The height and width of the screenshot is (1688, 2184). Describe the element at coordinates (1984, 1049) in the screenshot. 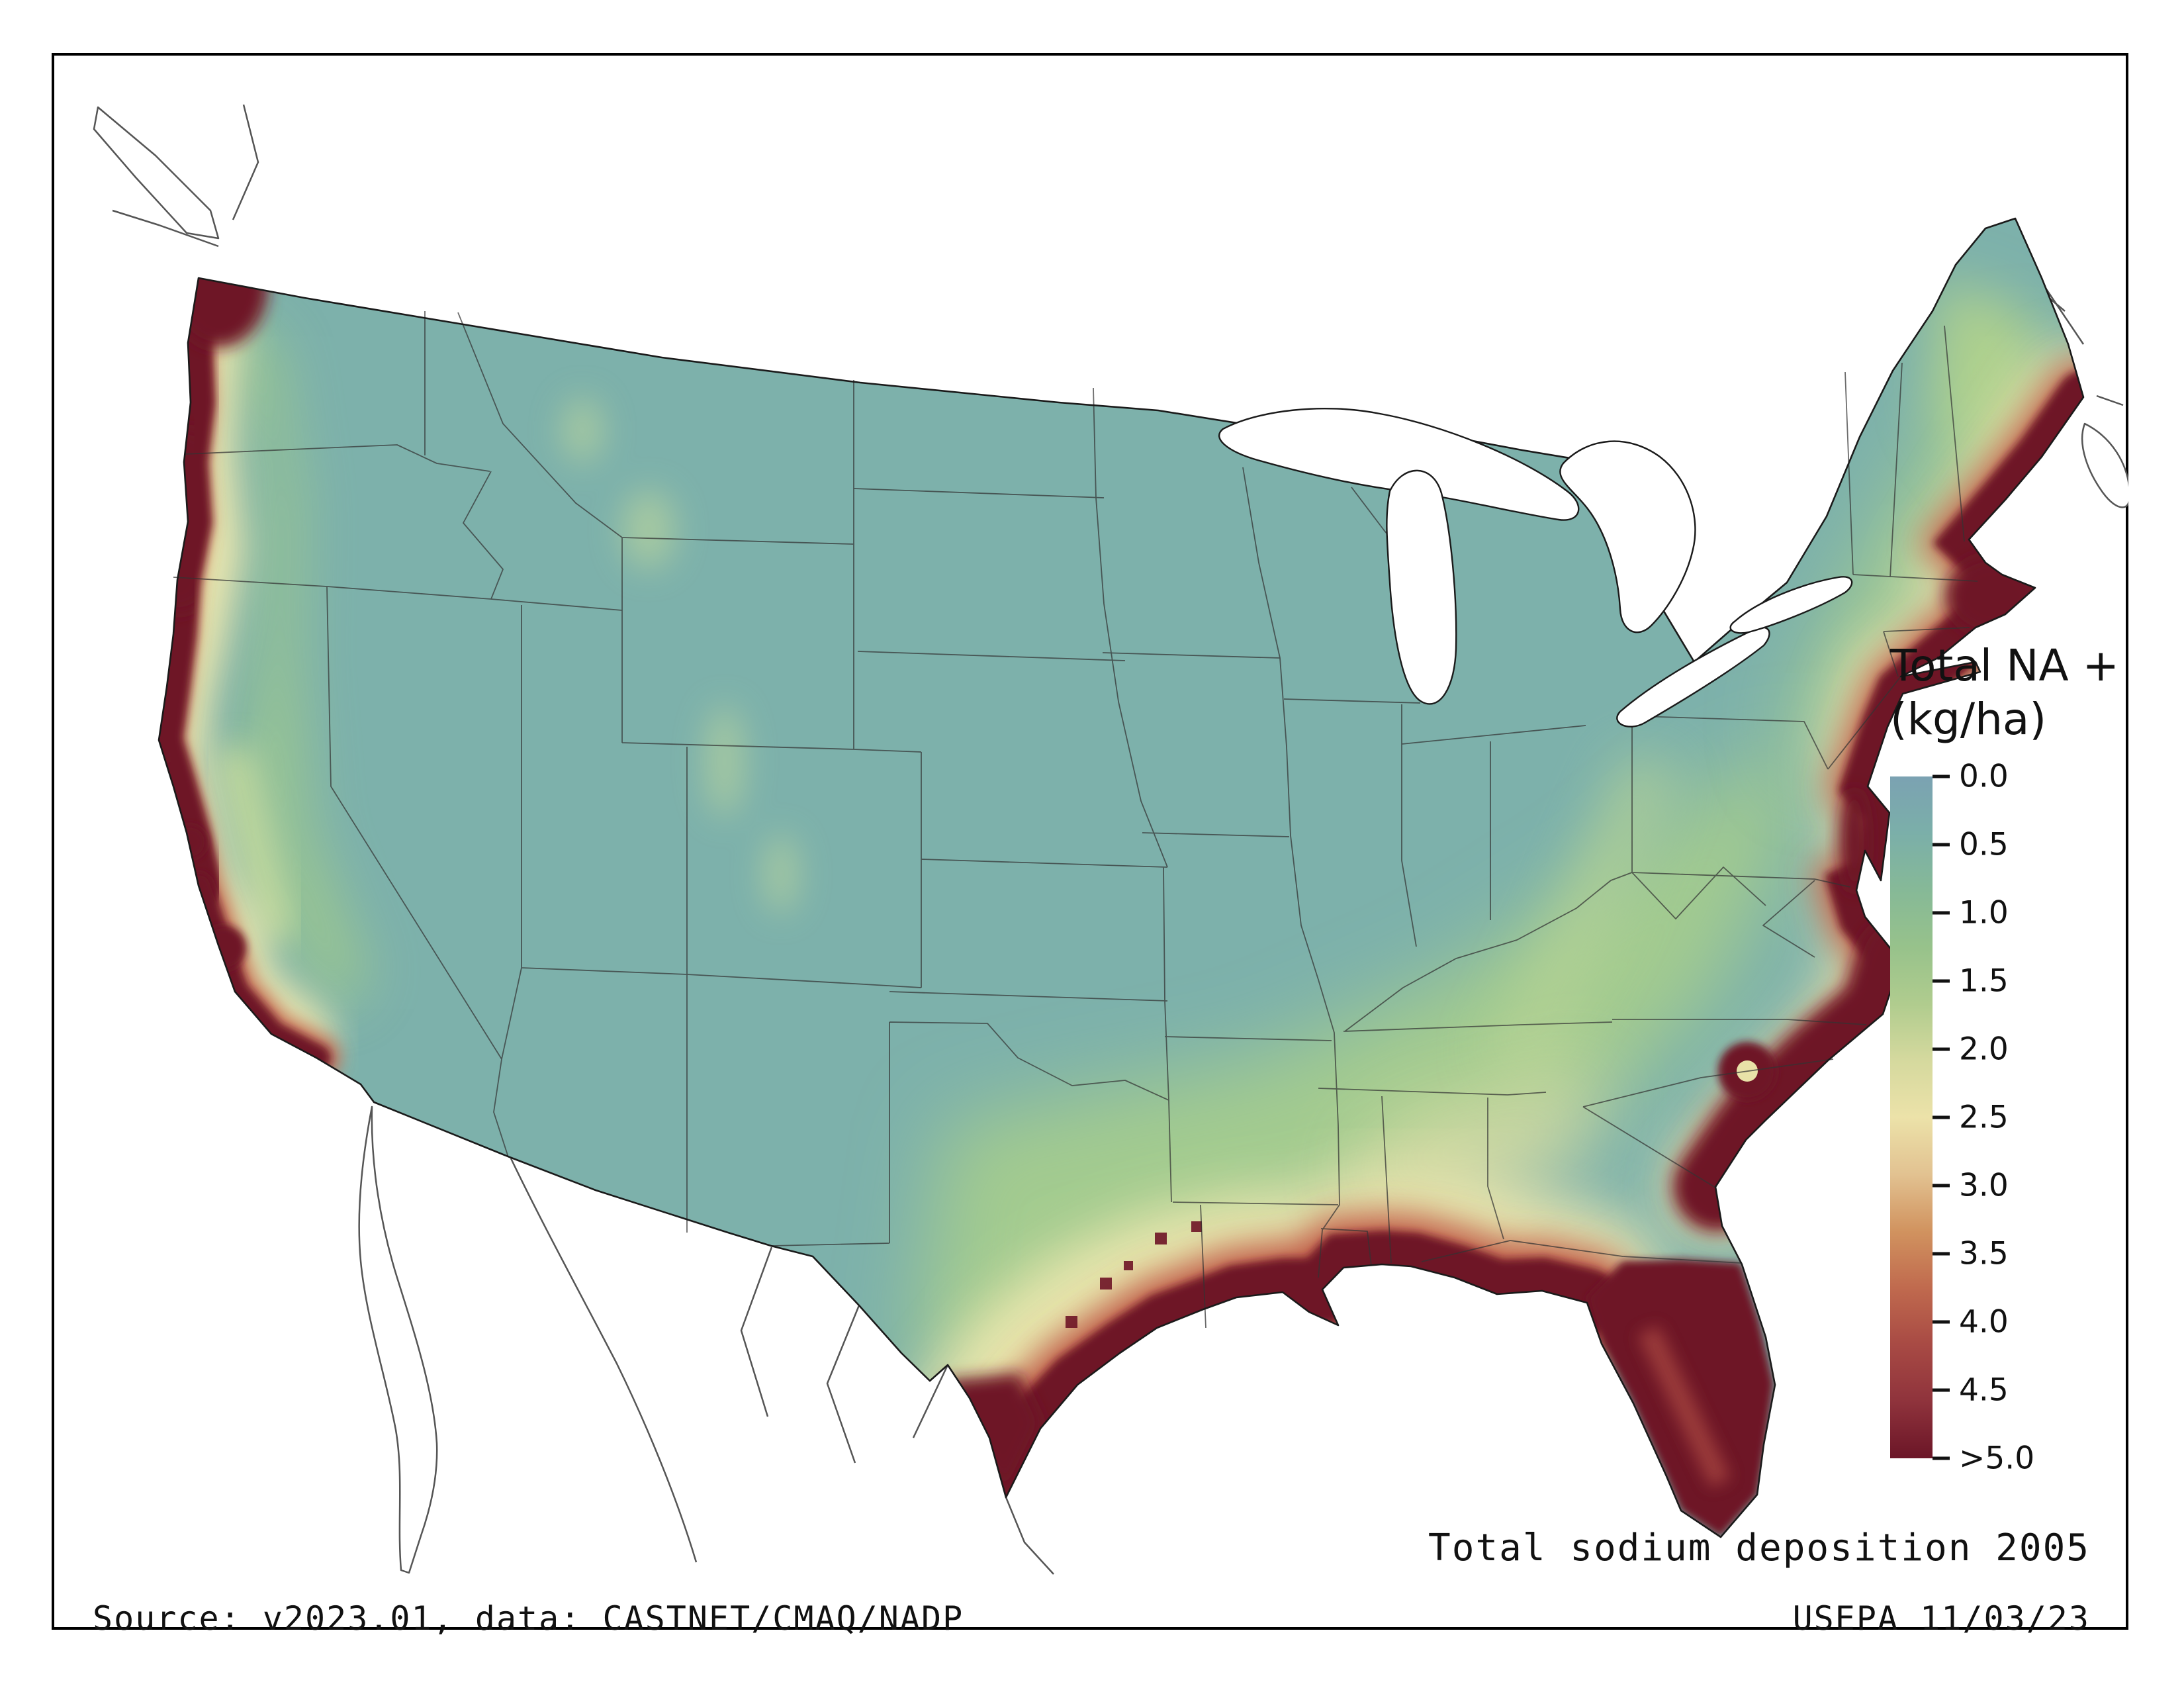

I see `tick-label: 2.0` at that location.